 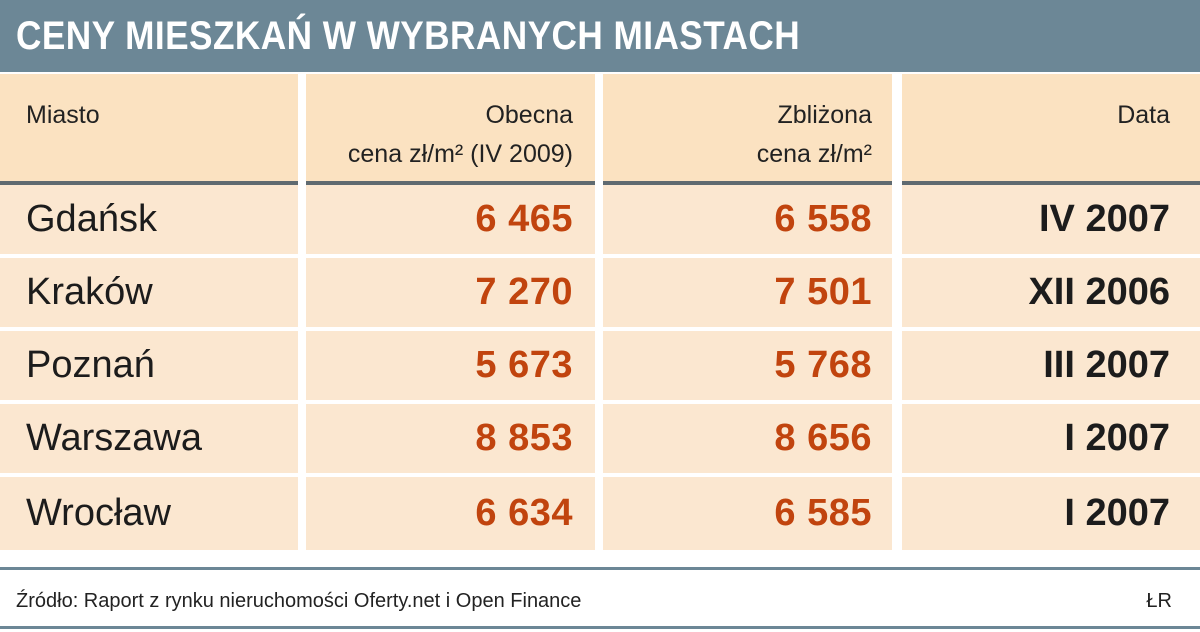 I want to click on city-cell: Kraków, so click(x=149, y=294).